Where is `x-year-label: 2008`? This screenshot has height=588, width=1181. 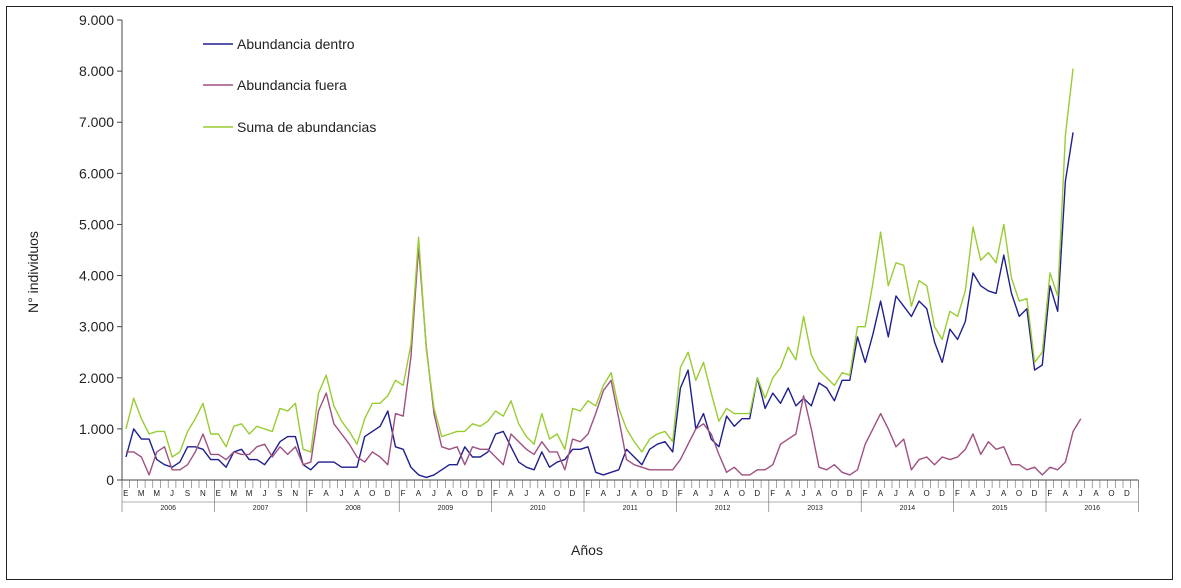
x-year-label: 2008 is located at coordinates (353, 508).